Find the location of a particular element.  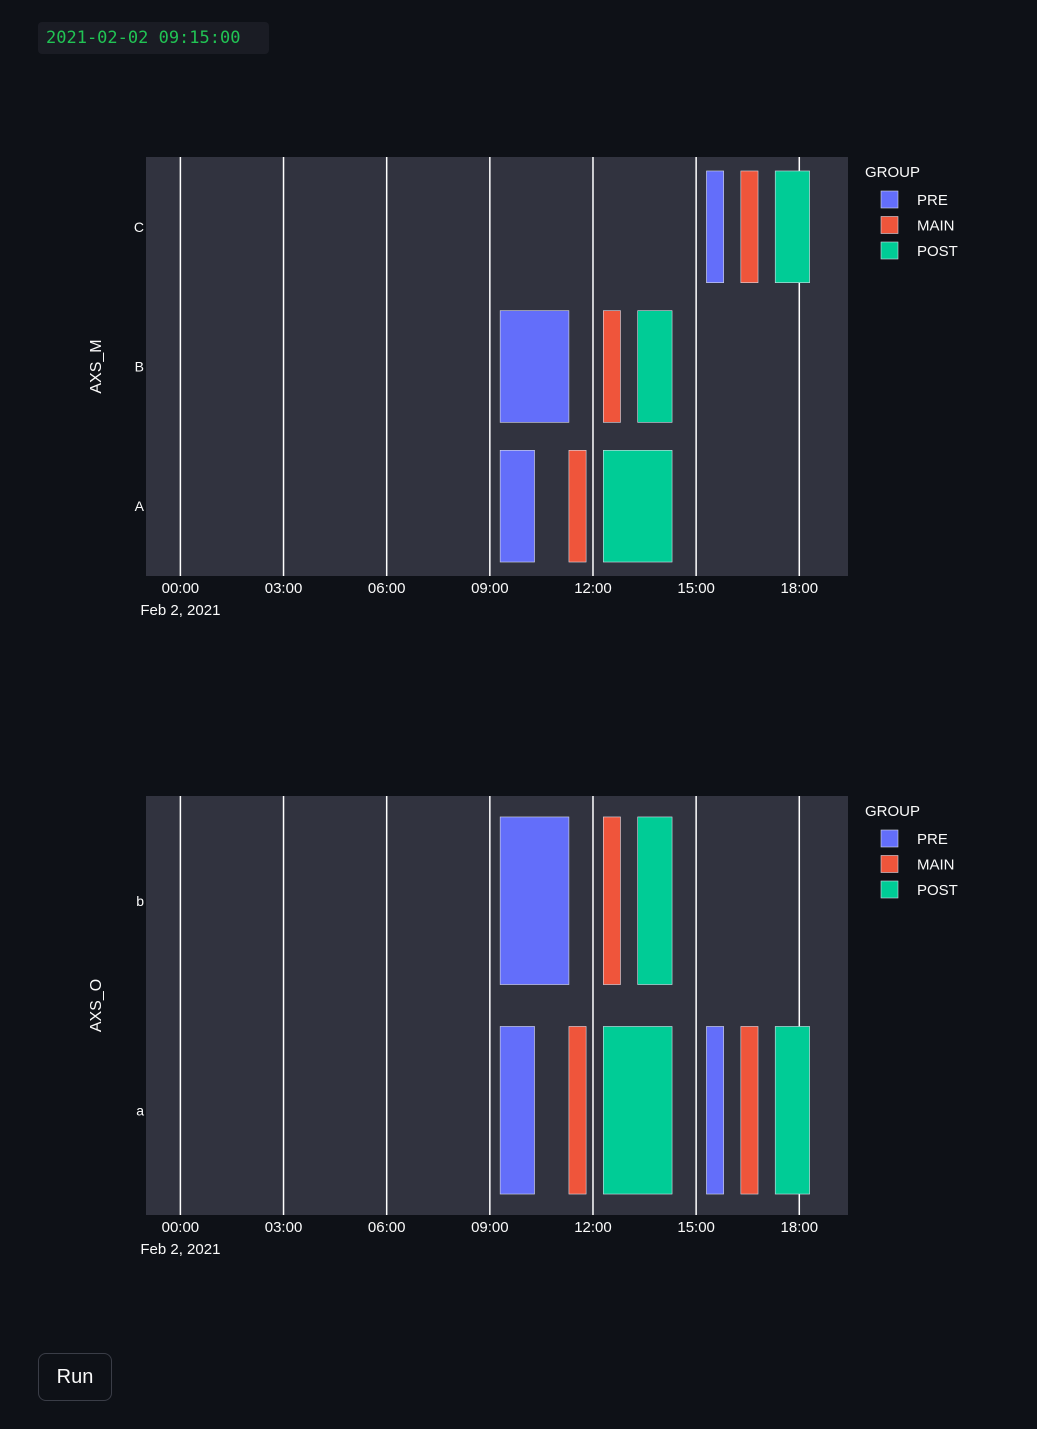

y-tick-label: C is located at coordinates (139, 227).